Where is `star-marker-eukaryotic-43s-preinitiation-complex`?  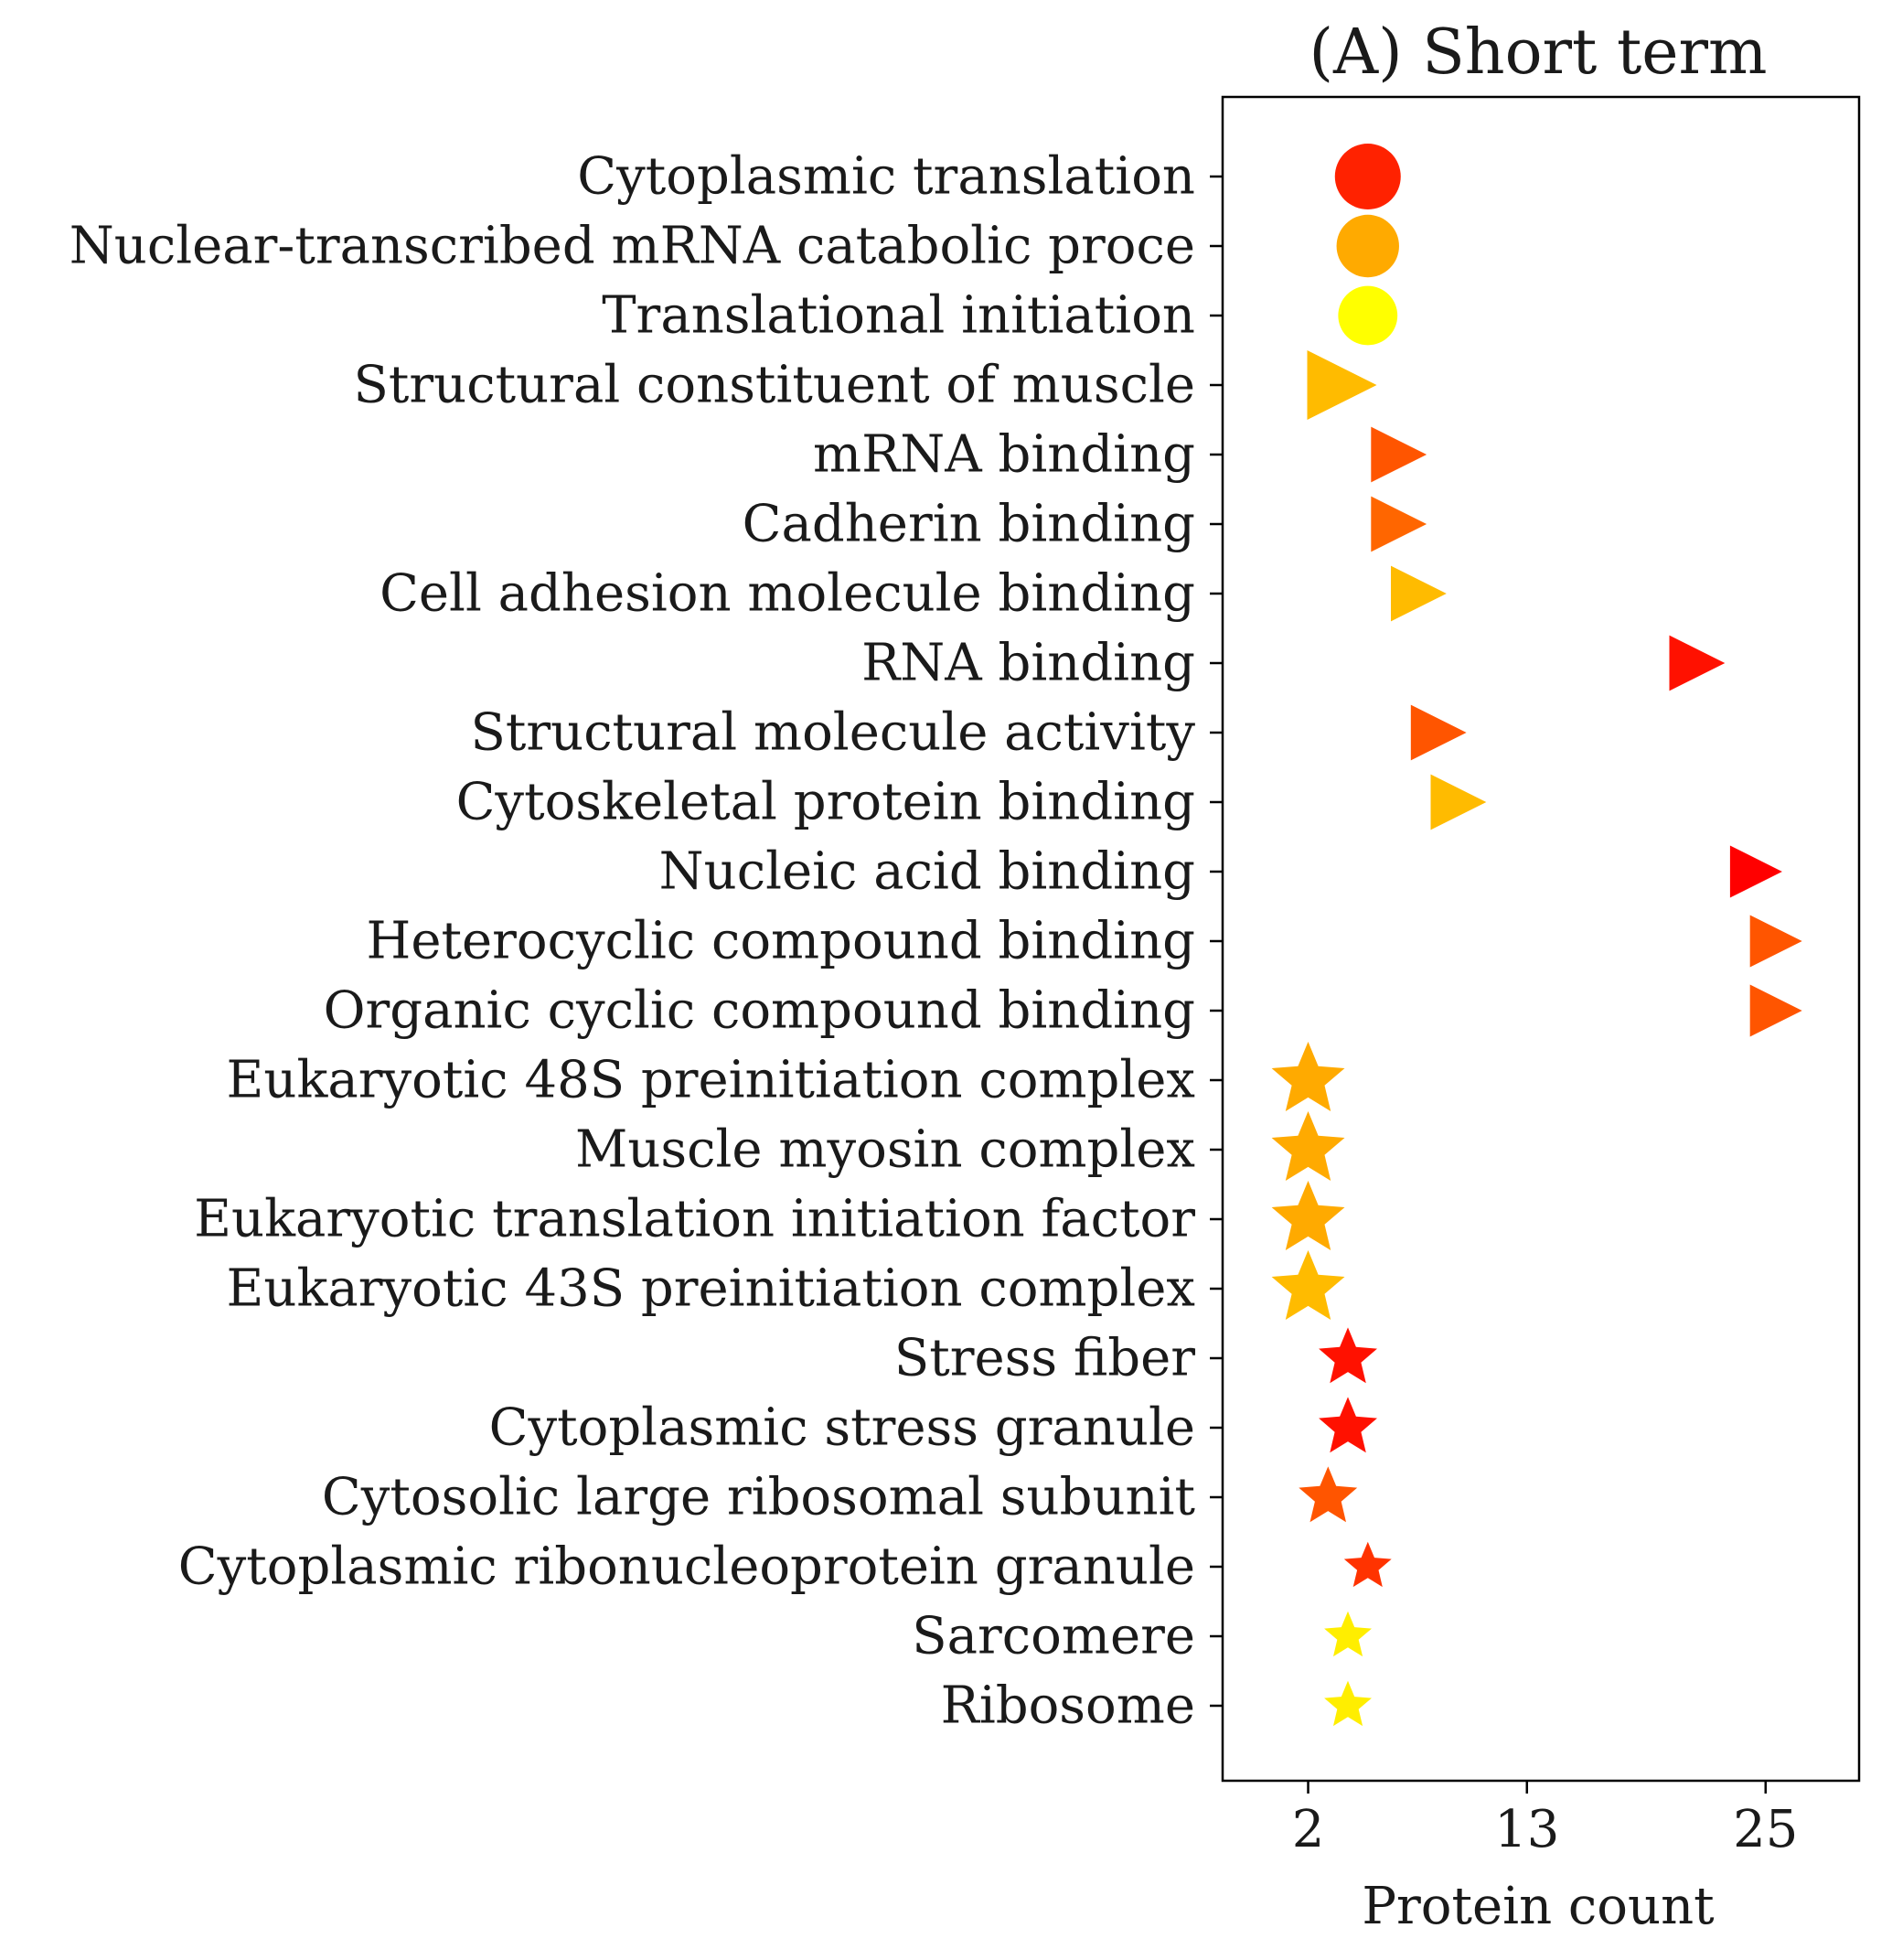
star-marker-eukaryotic-43s-preinitiation-complex is located at coordinates (1308, 1285).